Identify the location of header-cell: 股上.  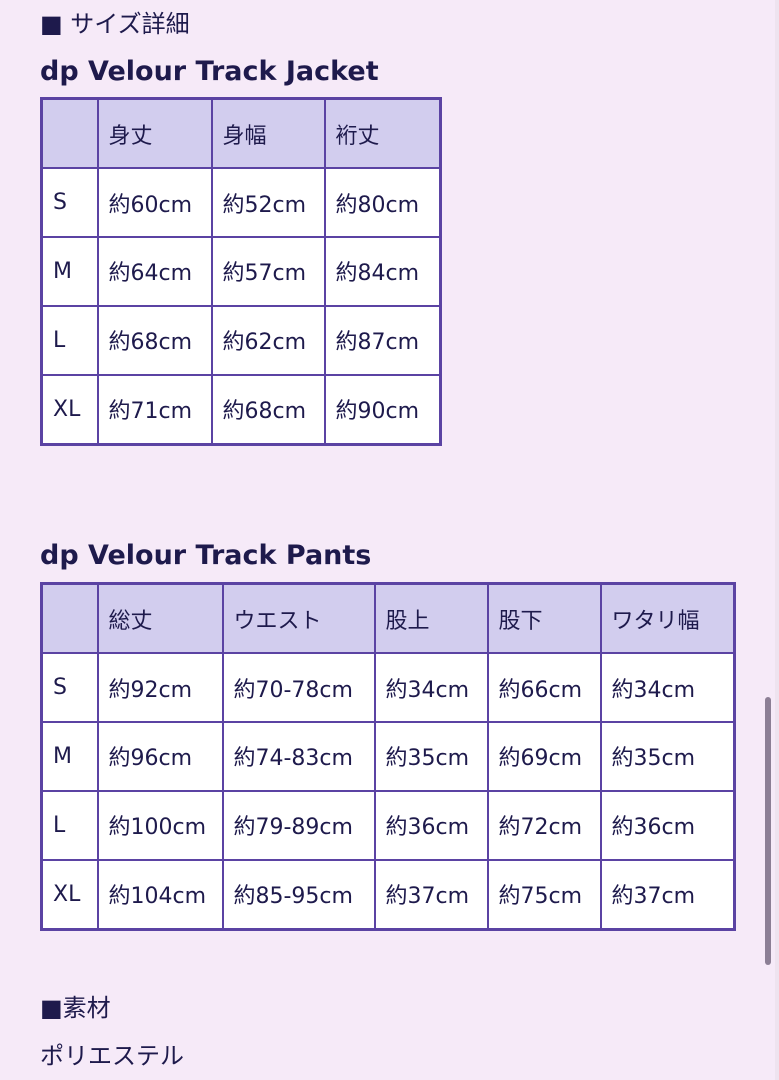
(431, 618).